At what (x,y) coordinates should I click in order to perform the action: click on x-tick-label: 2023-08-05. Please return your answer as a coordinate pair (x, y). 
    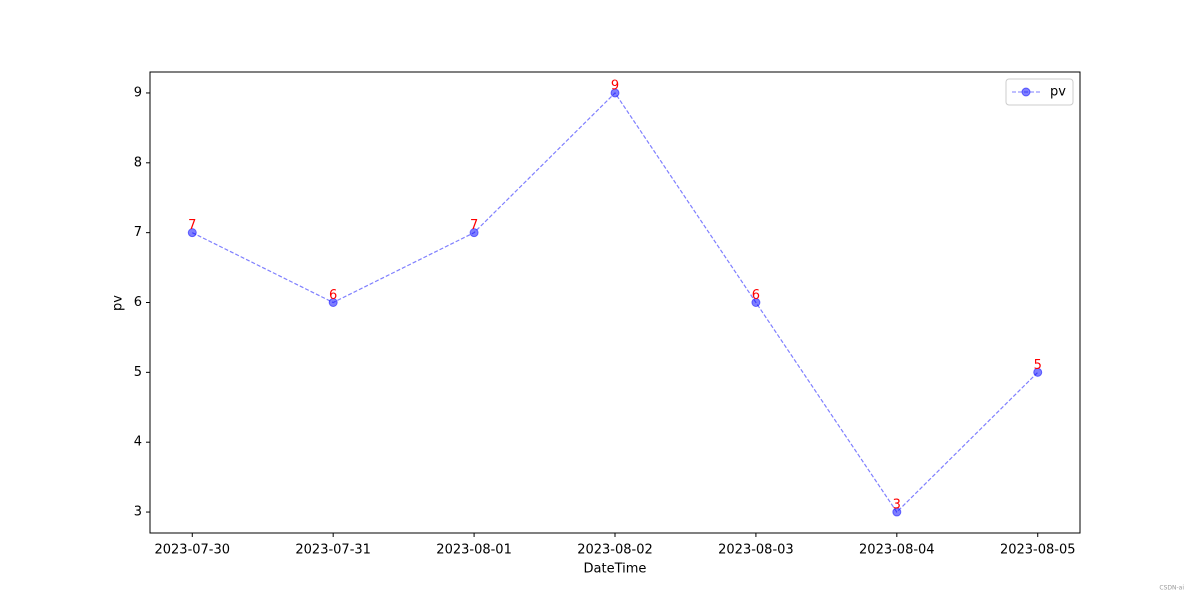
    Looking at the image, I should click on (1038, 550).